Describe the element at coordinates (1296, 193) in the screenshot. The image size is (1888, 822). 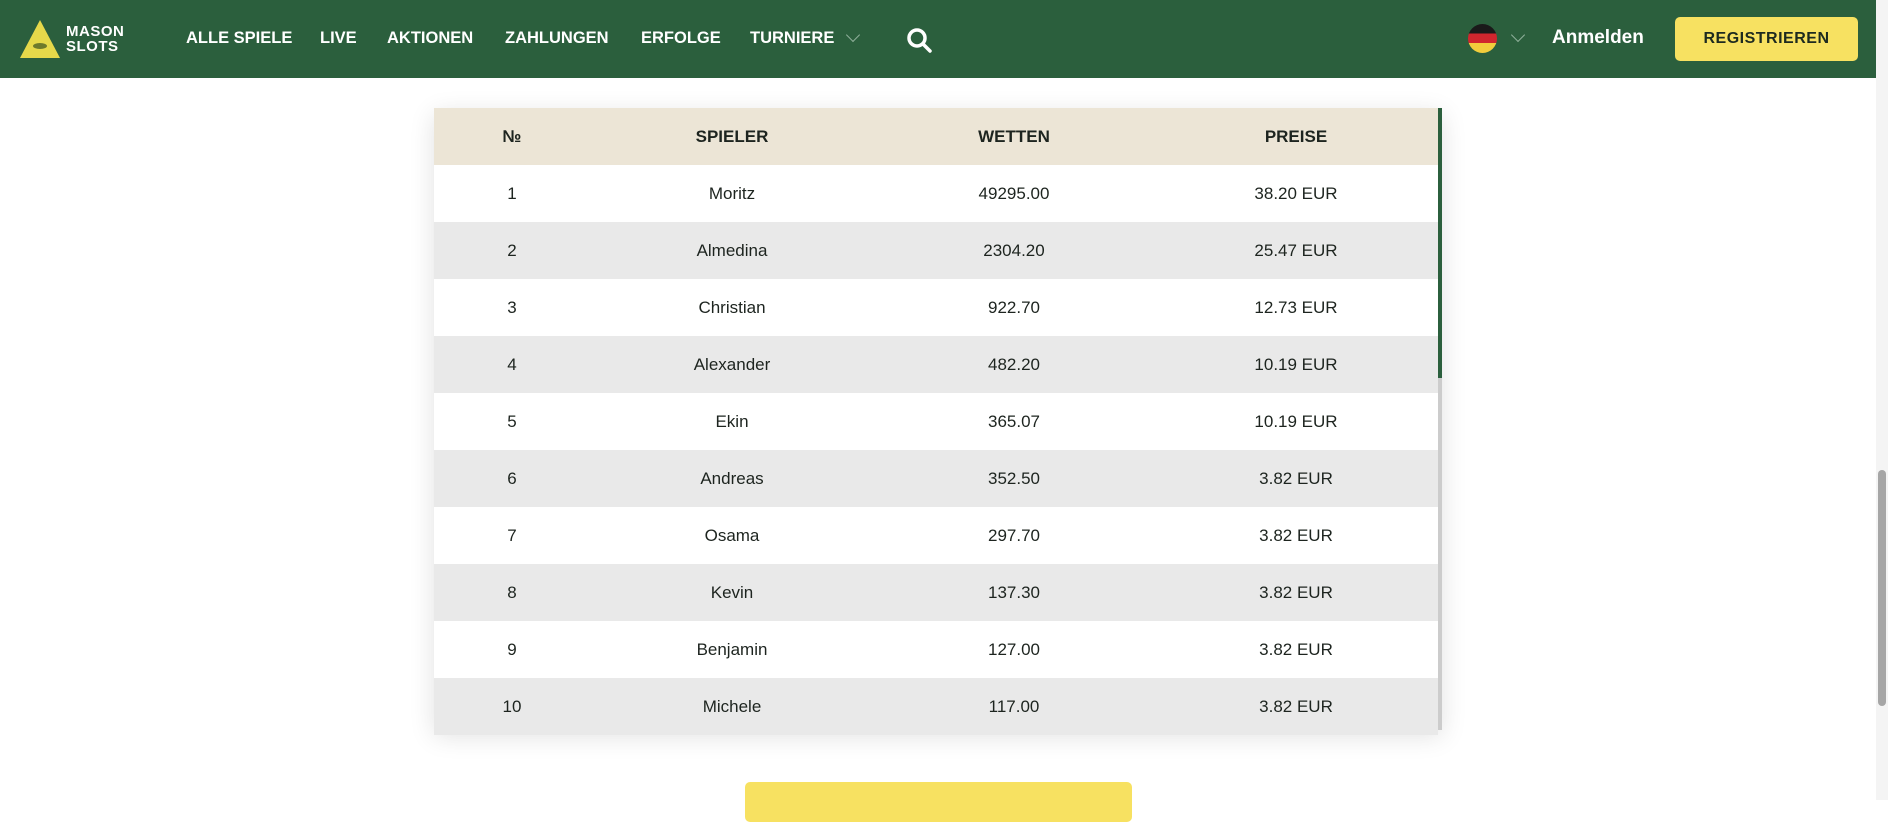
I see `cell-prize: 38.20 EUR` at that location.